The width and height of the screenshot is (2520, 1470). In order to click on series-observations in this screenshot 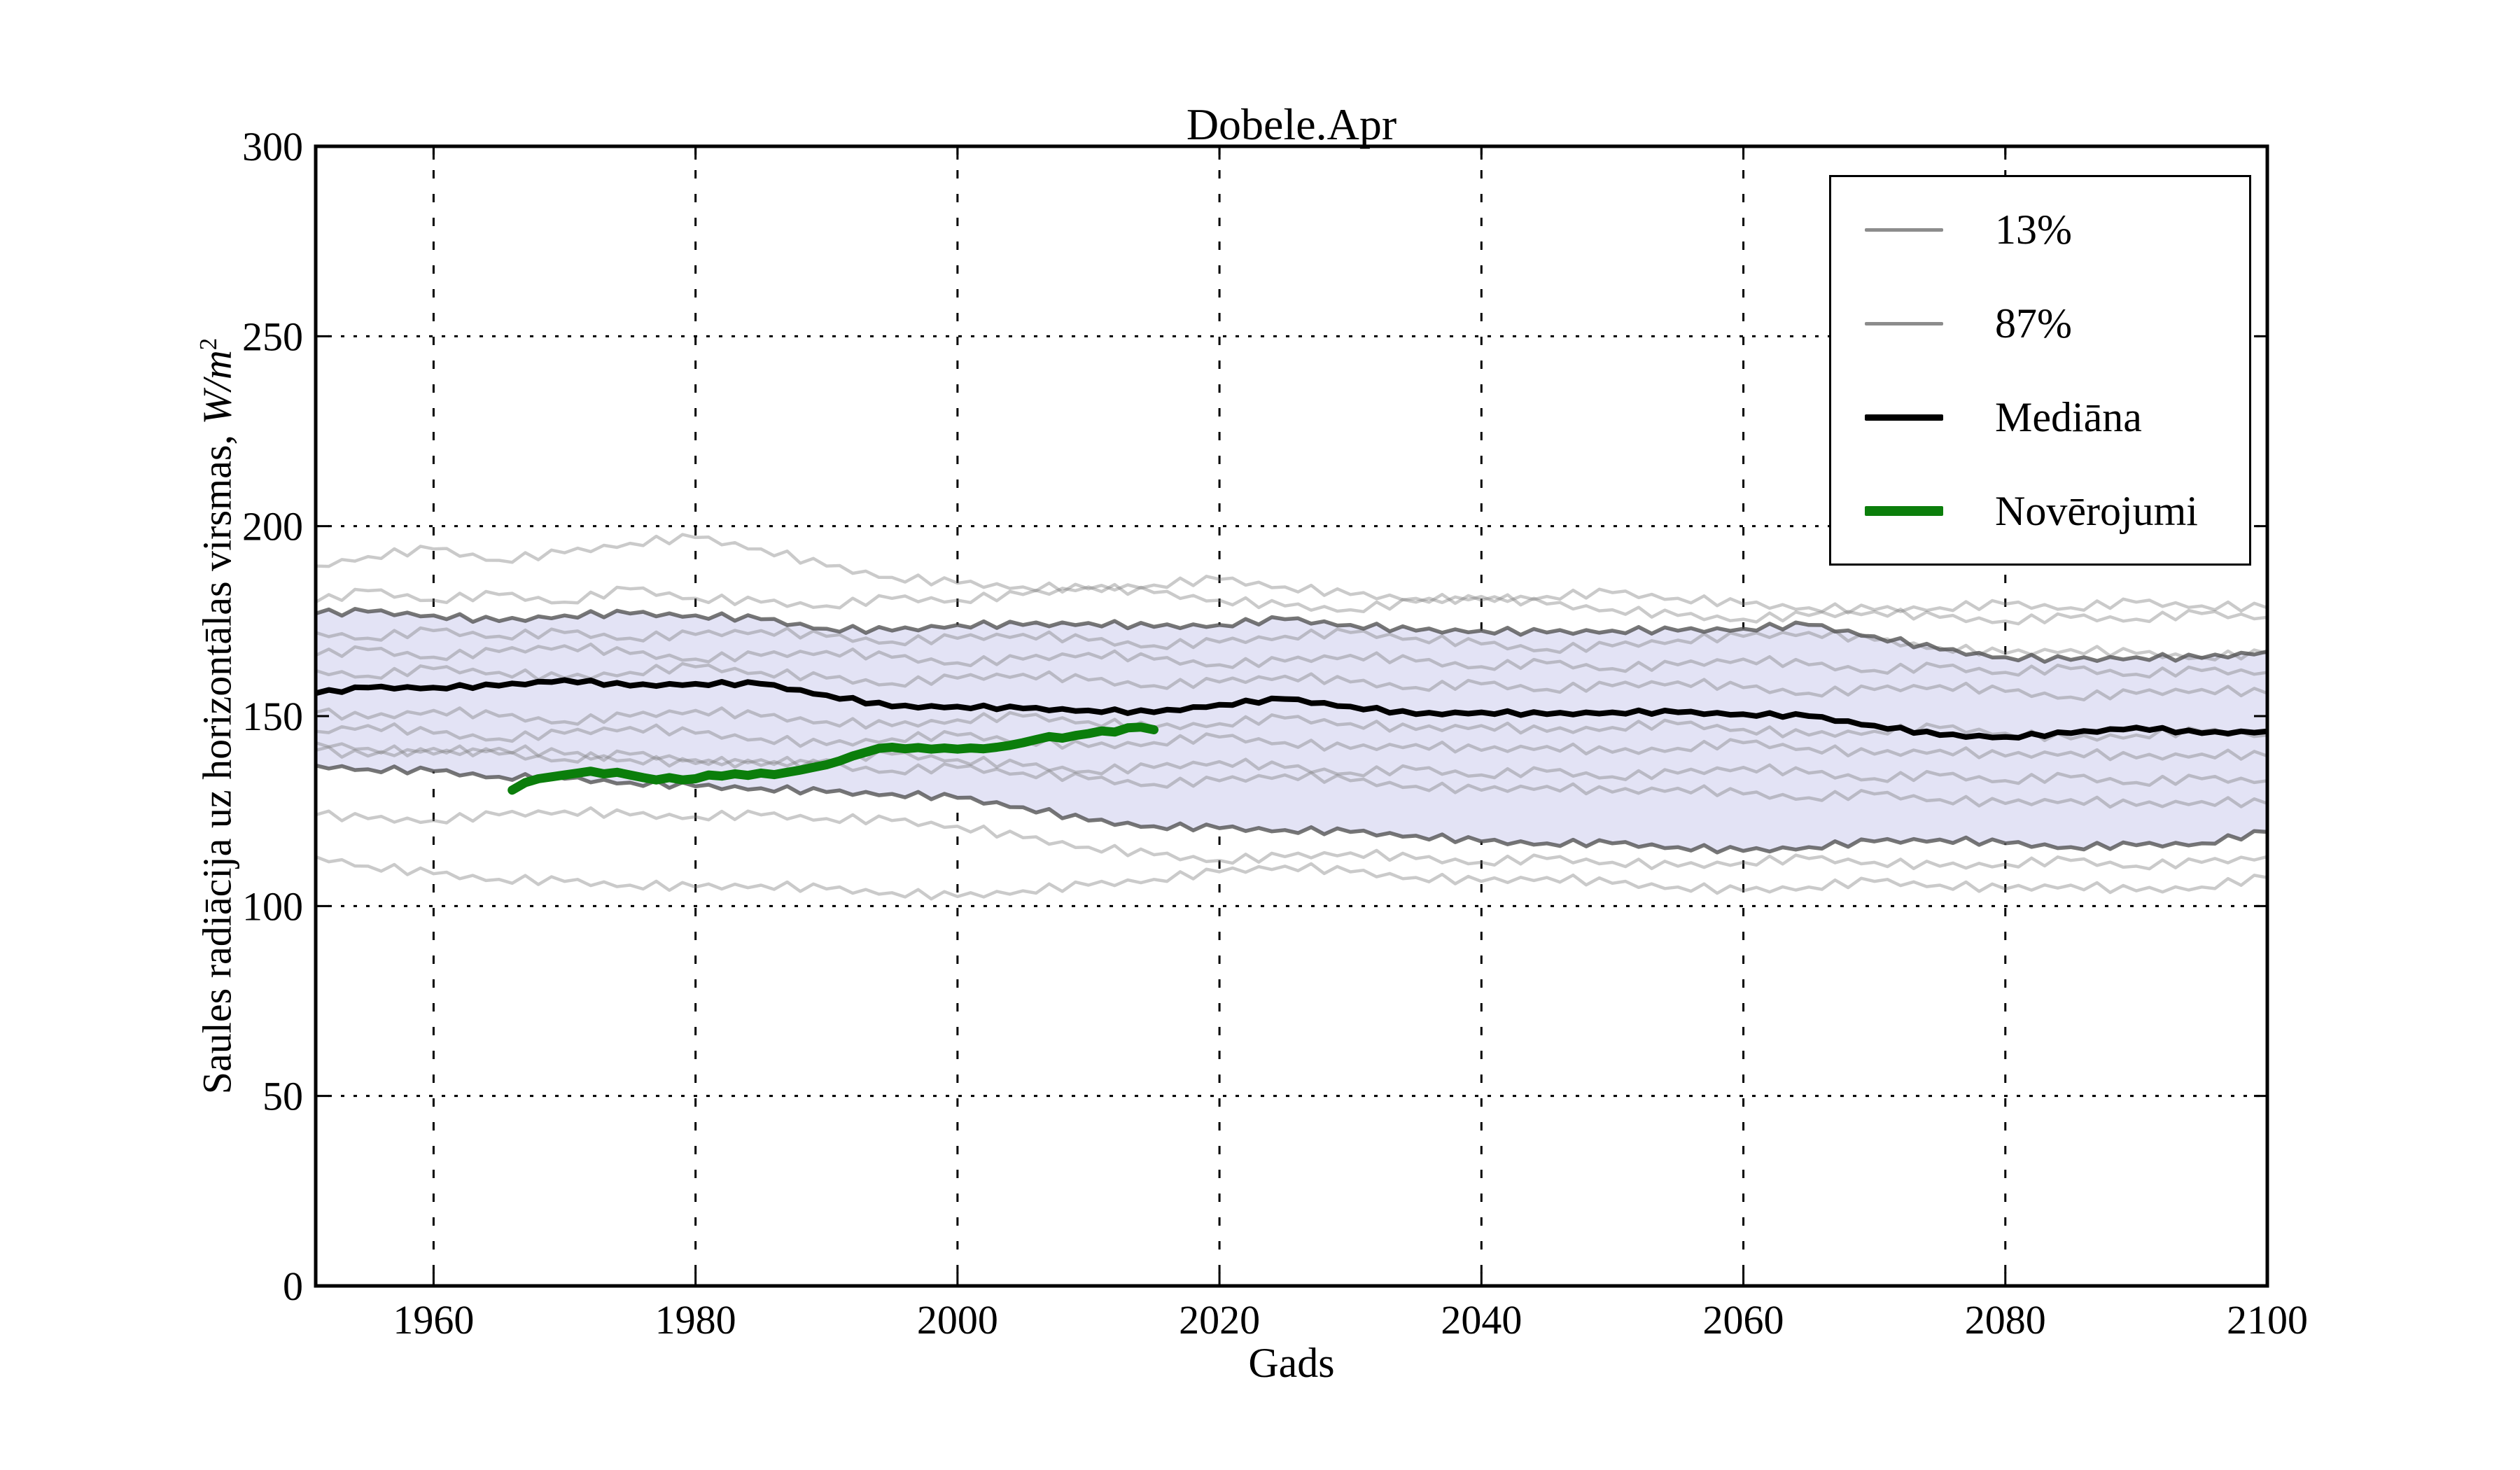, I will do `click(832, 758)`.